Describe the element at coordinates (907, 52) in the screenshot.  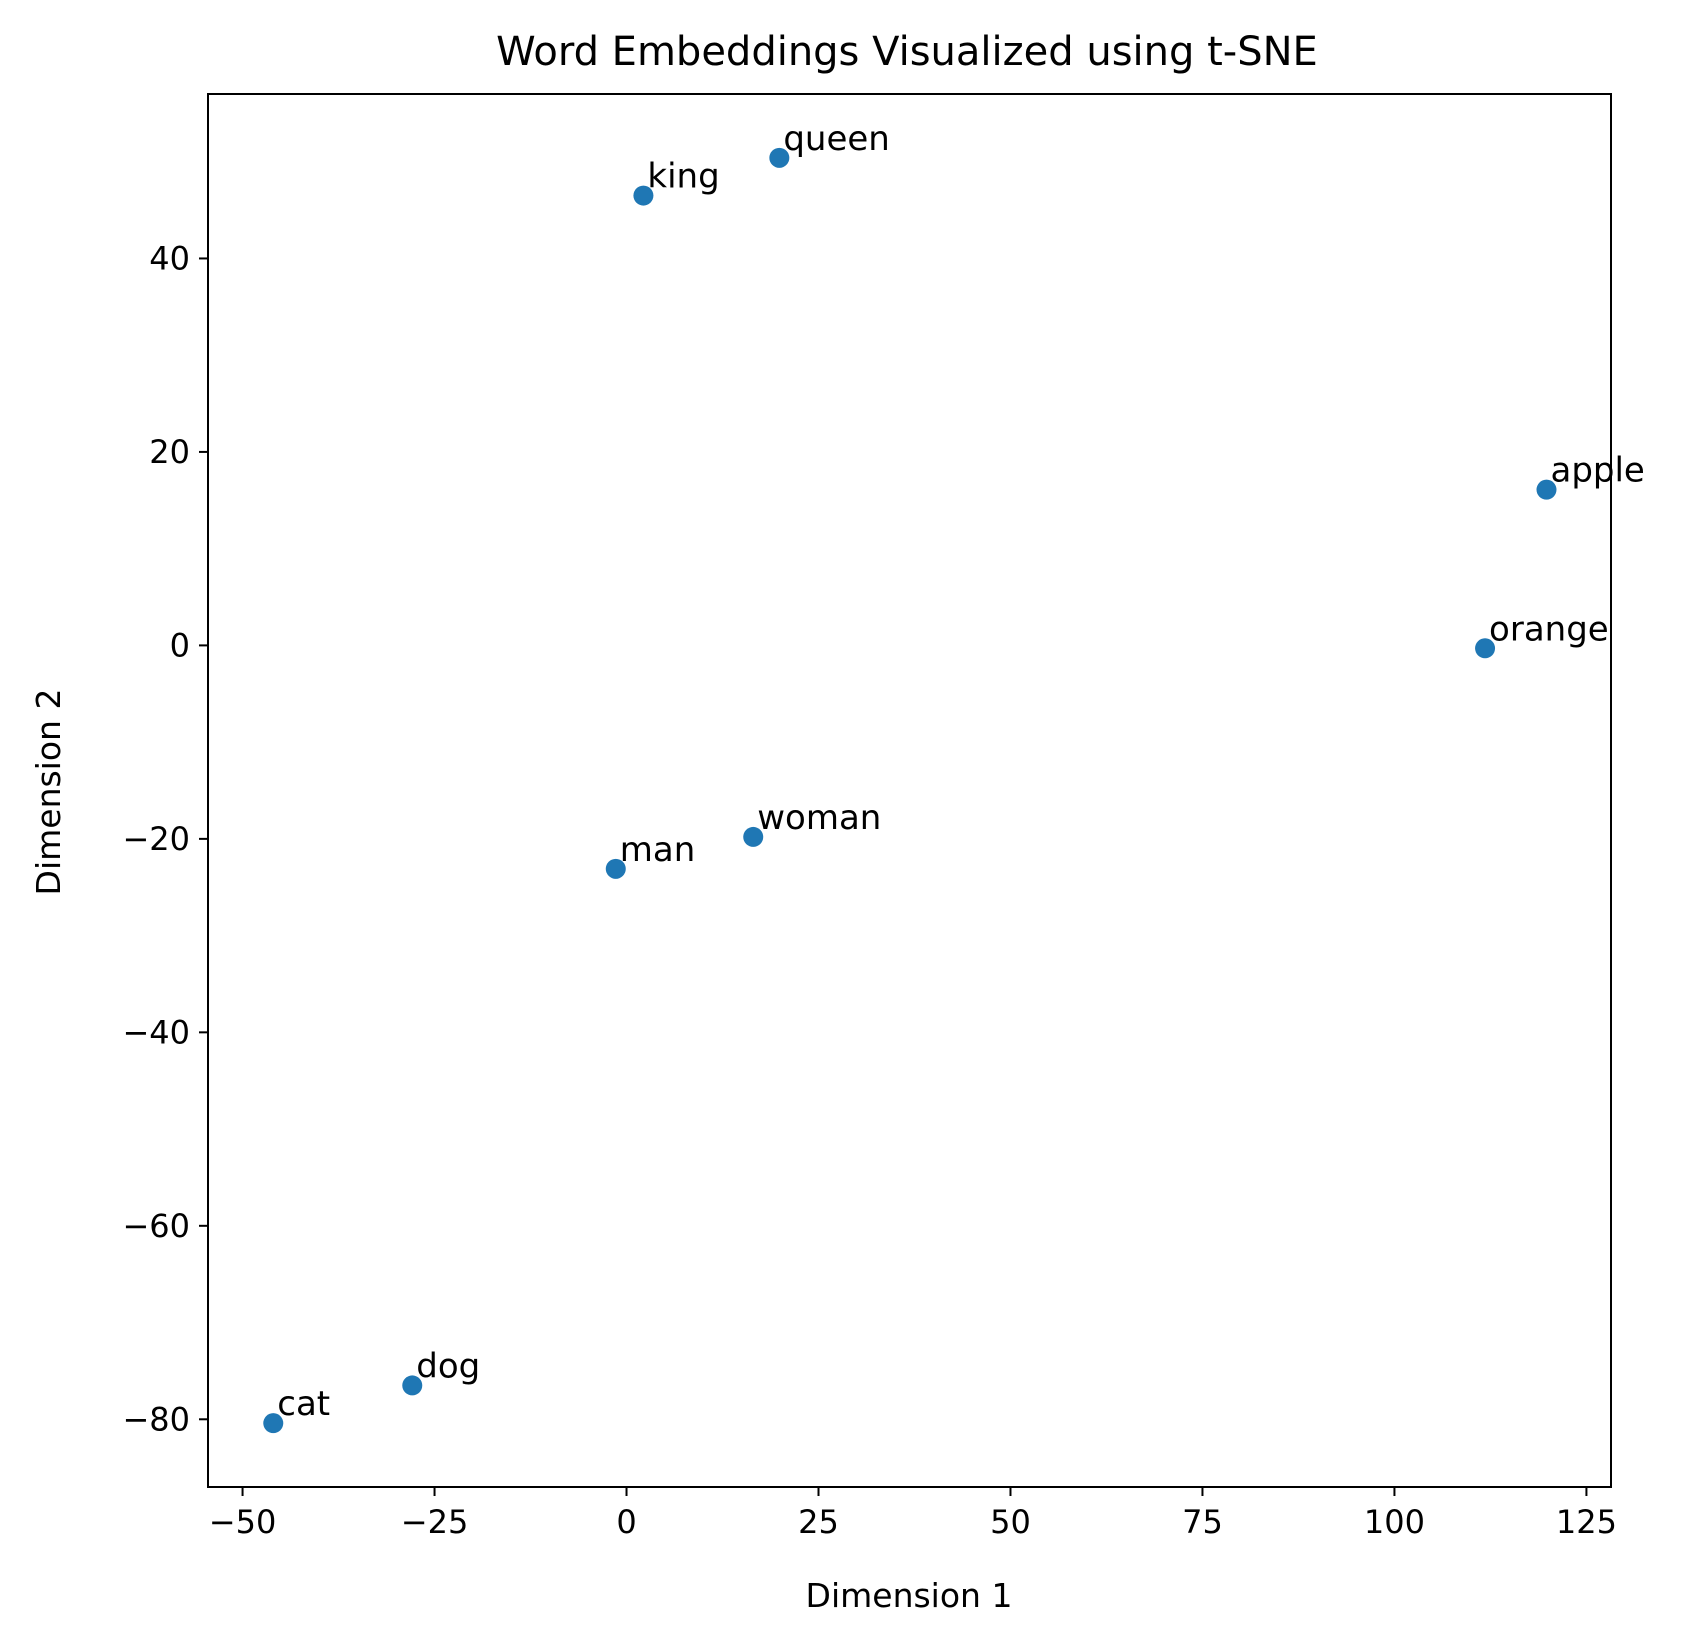
I see `chart-title: Word Embeddings Visualized using t-SNE` at that location.